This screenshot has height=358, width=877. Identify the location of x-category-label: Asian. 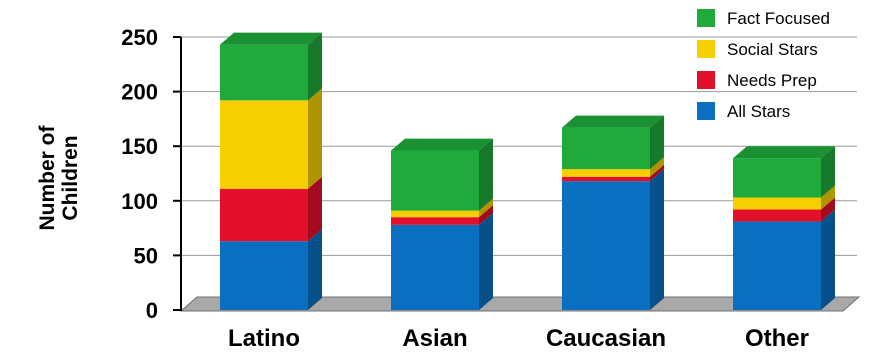
(434, 338).